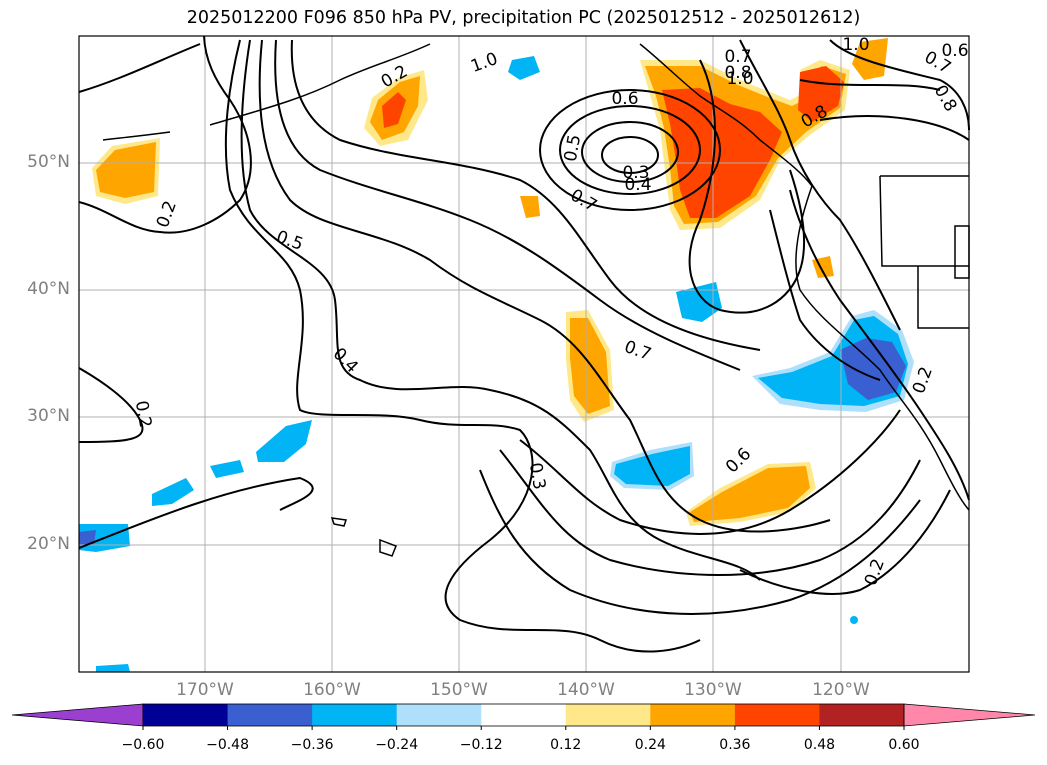 This screenshot has width=1047, height=765. What do you see at coordinates (48, 289) in the screenshot?
I see `lat-label: 40°N` at bounding box center [48, 289].